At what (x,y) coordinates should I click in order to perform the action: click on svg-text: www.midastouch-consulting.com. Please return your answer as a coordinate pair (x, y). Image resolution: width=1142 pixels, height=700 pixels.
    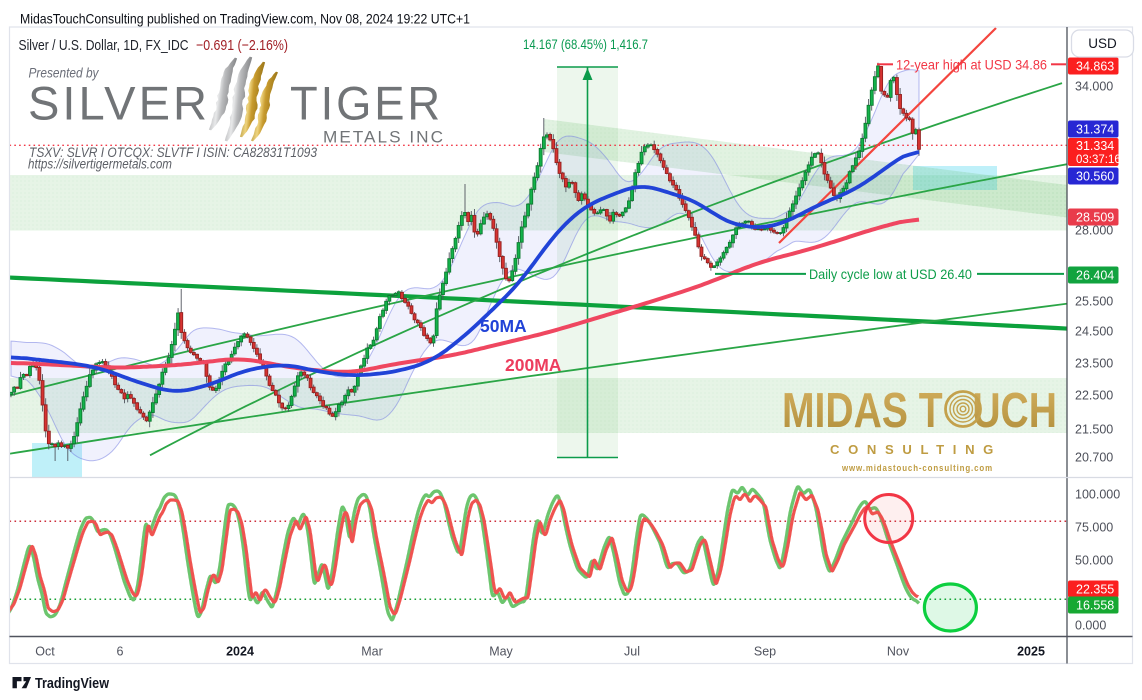
    Looking at the image, I should click on (917, 468).